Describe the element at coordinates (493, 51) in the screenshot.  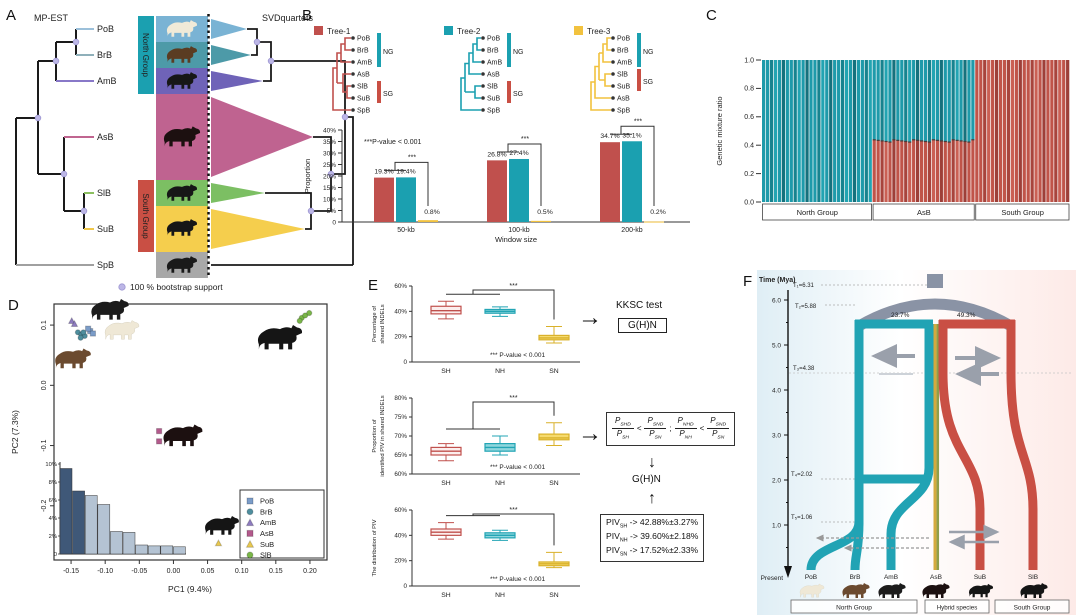
I see `tree2-tip: BrB` at that location.